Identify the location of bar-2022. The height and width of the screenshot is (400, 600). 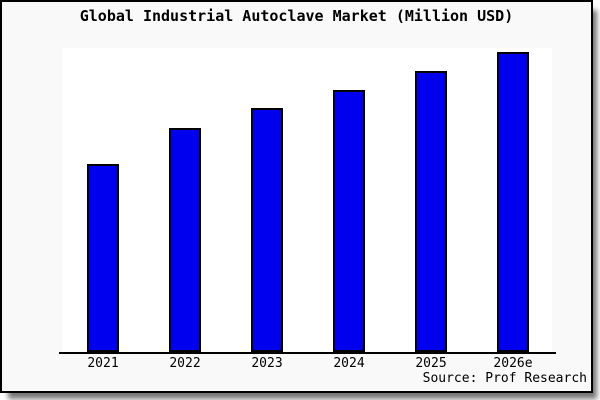
(185, 240).